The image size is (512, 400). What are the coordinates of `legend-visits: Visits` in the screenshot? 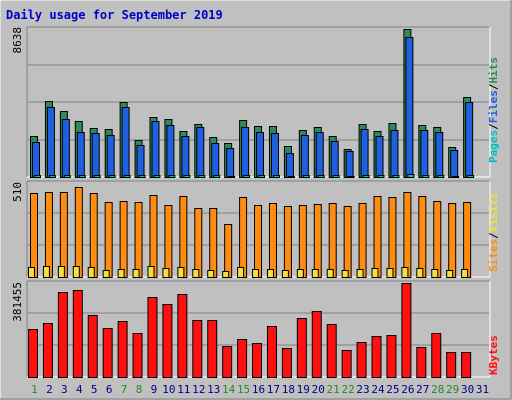 It's located at (493, 213).